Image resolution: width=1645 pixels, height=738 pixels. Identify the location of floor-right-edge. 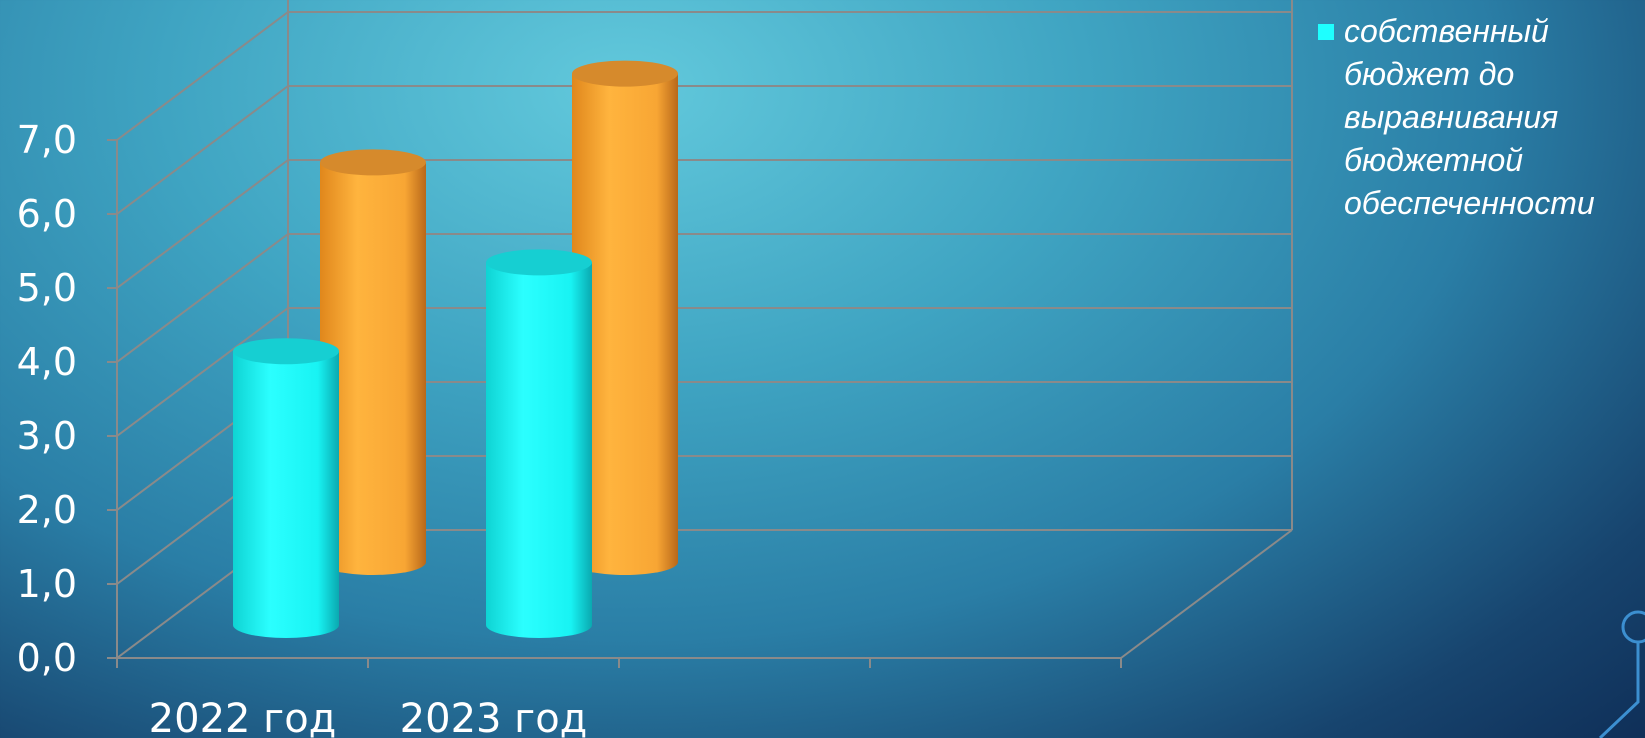
(1206, 594).